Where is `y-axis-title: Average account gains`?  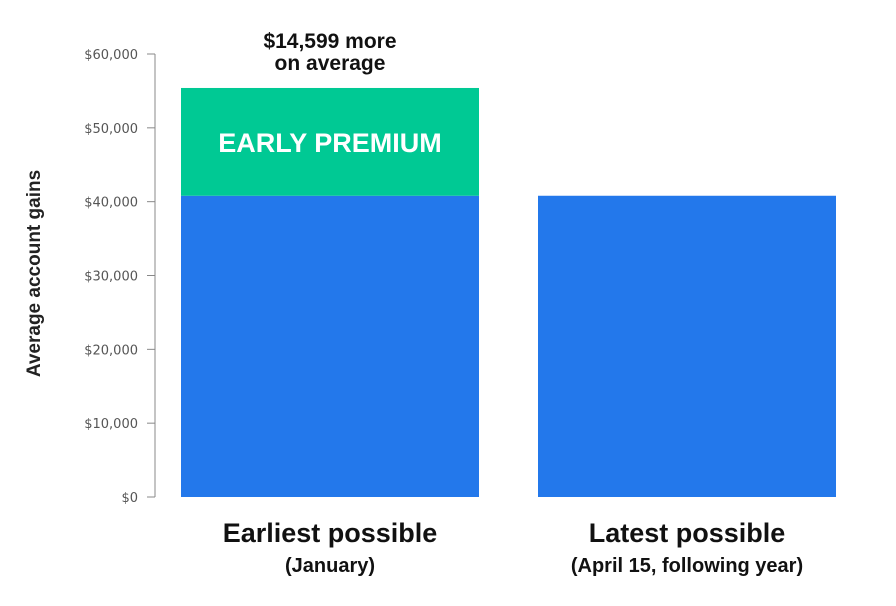 y-axis-title: Average account gains is located at coordinates (34, 273).